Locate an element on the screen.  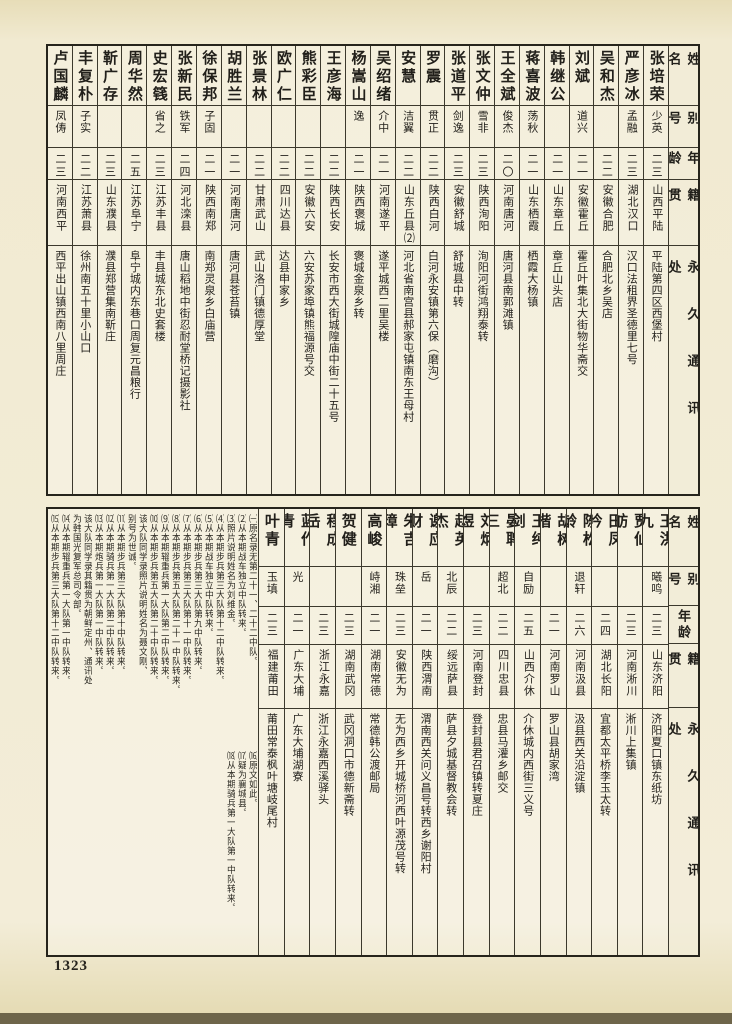
courtesy-name-cell-text: 俊杰 is located at coordinates (507, 122).